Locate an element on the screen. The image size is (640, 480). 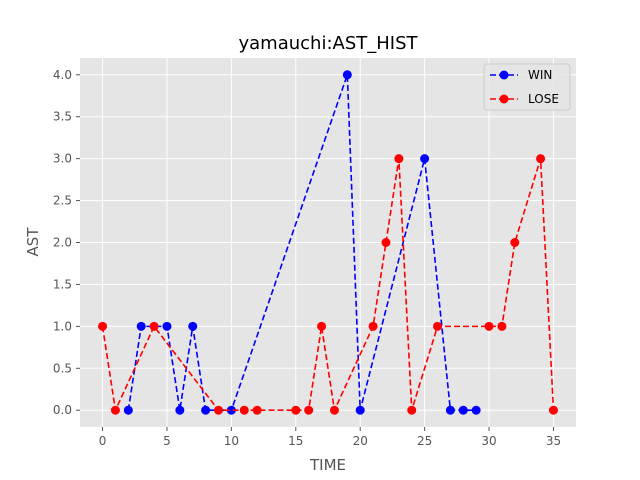
y-tick-label: 4.0 is located at coordinates (62, 75).